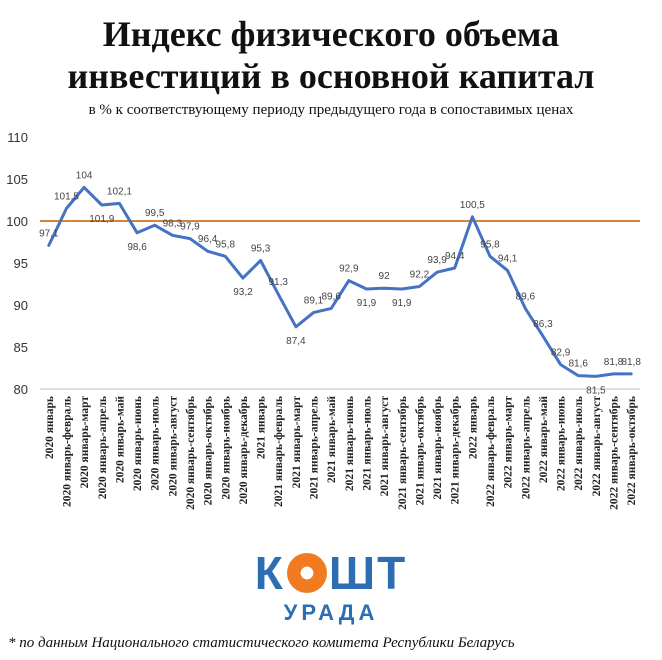 The width and height of the screenshot is (662, 660). Describe the element at coordinates (472, 205) in the screenshot. I see `data-label: 100,5` at that location.